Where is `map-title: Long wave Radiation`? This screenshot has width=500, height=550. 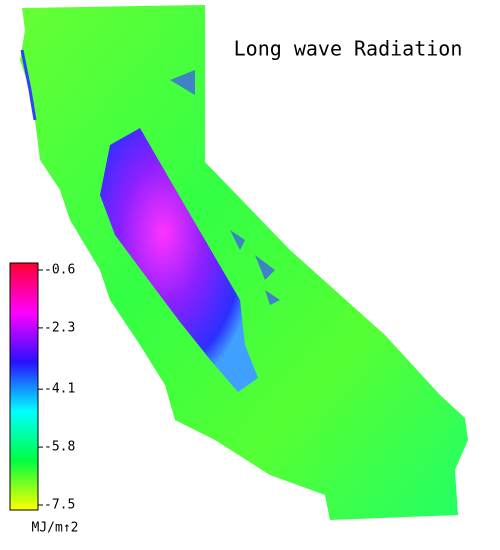
map-title: Long wave Radiation is located at coordinates (348, 49).